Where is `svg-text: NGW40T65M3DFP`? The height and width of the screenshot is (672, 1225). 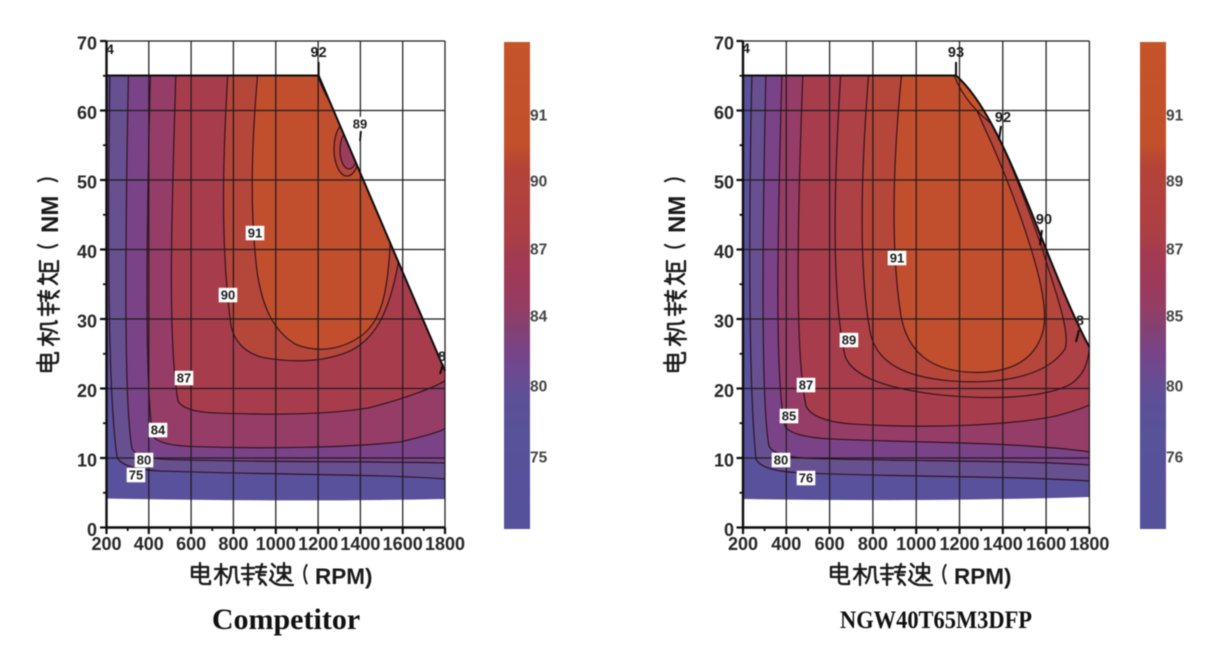 svg-text: NGW40T65M3DFP is located at coordinates (936, 620).